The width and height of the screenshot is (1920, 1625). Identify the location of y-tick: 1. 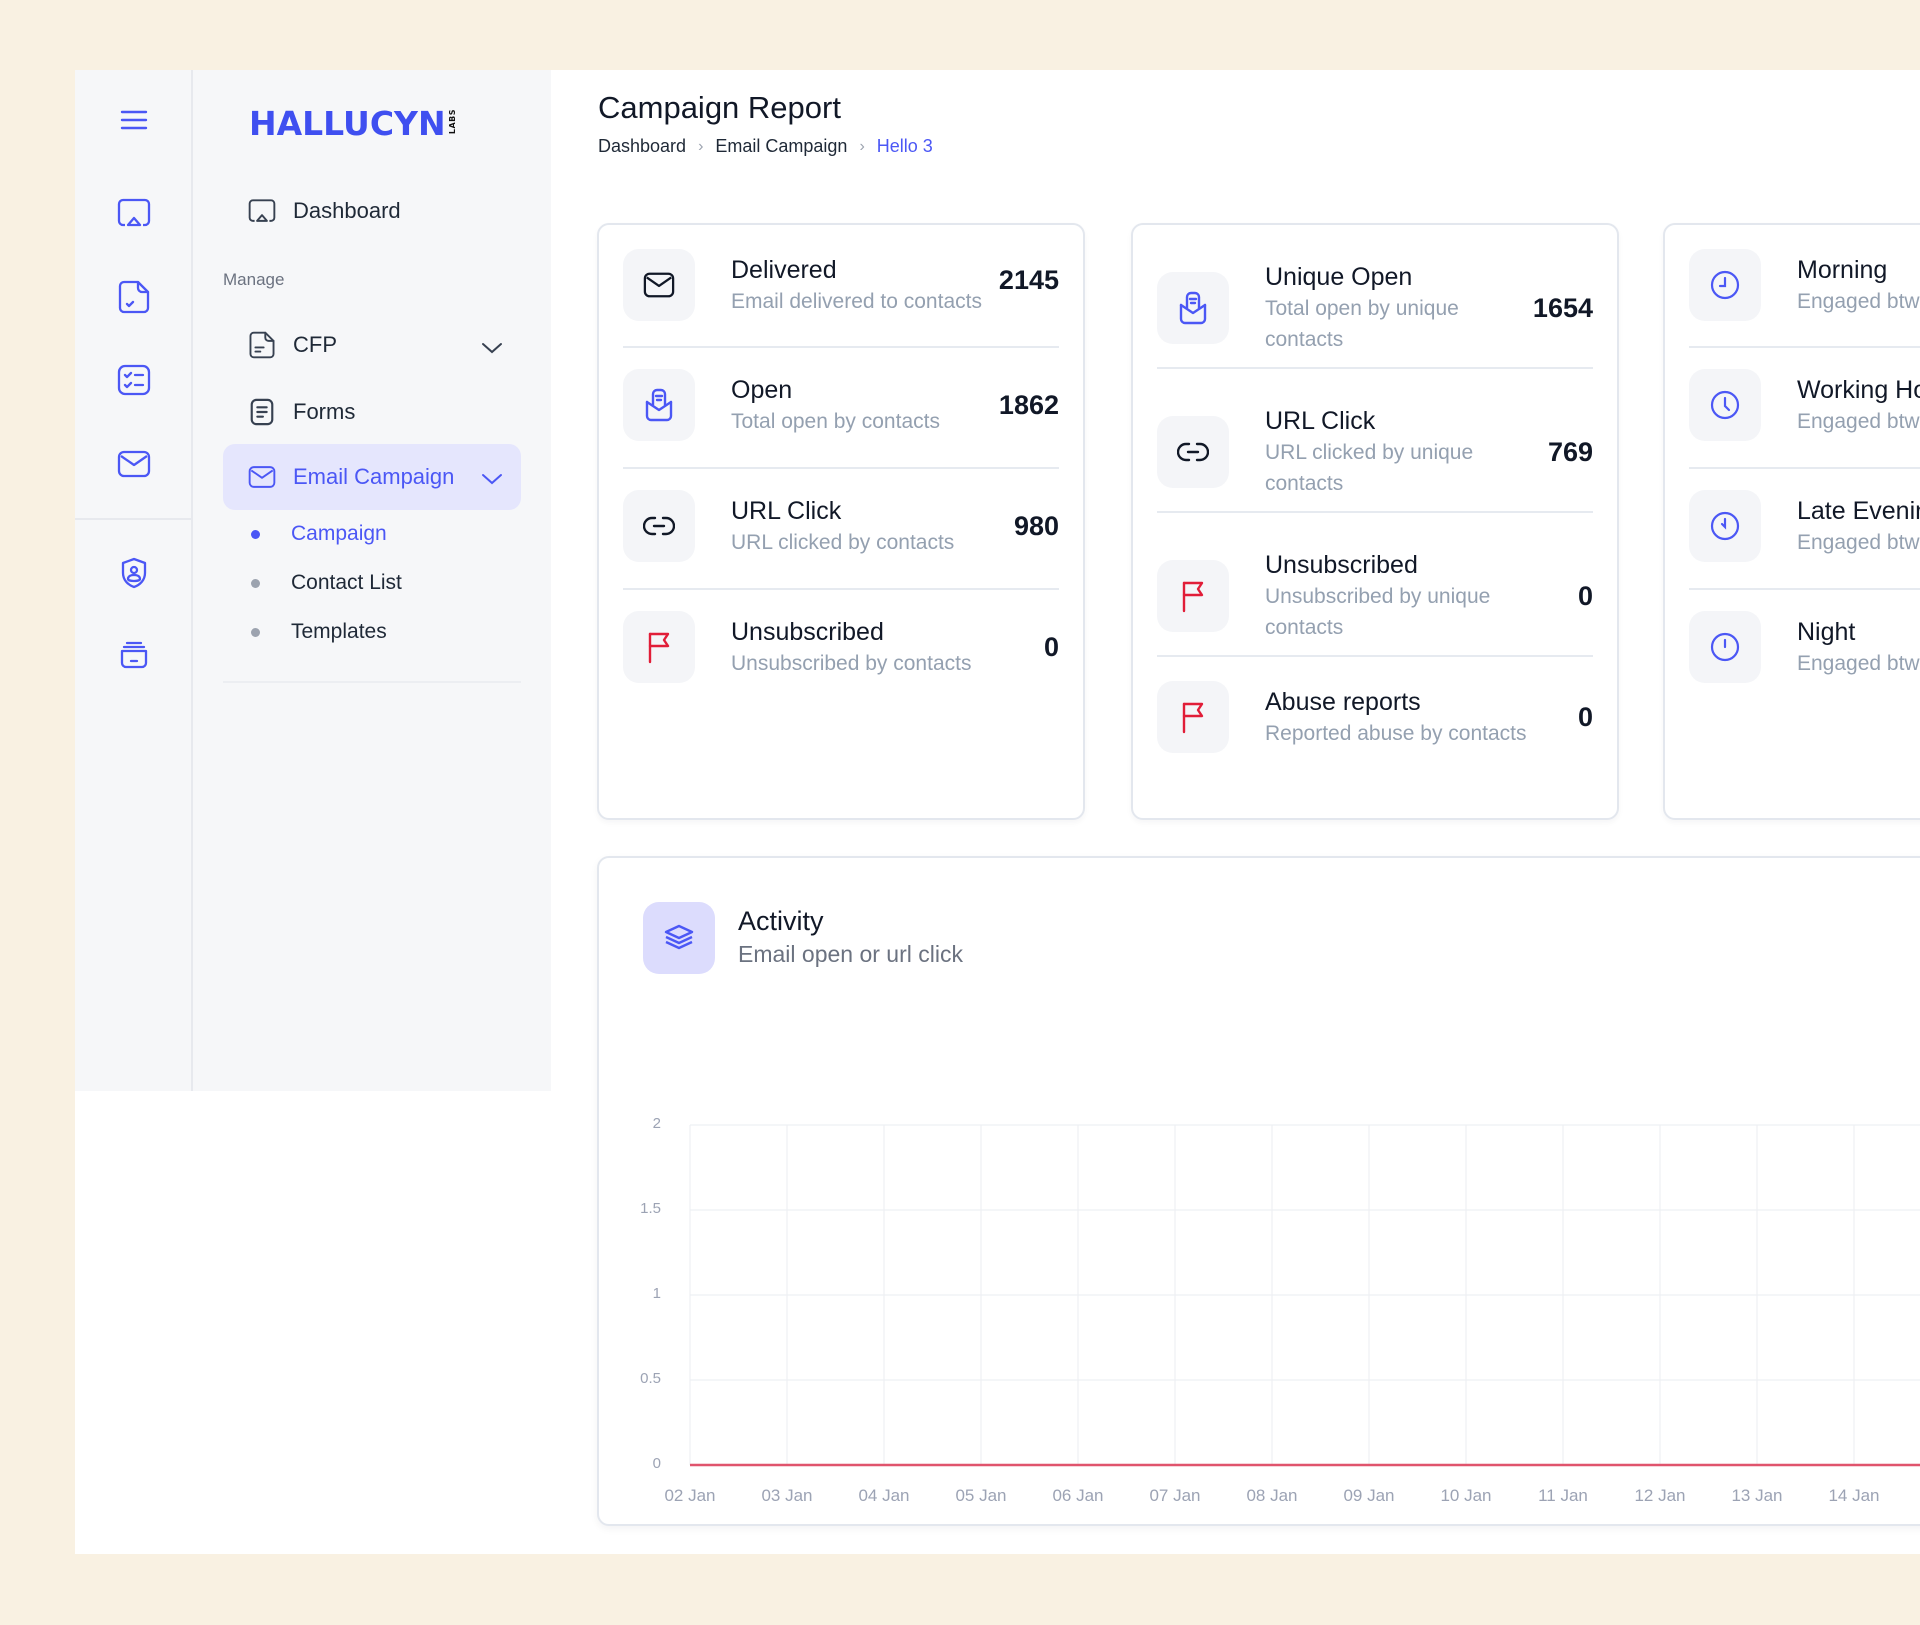
(656, 1293).